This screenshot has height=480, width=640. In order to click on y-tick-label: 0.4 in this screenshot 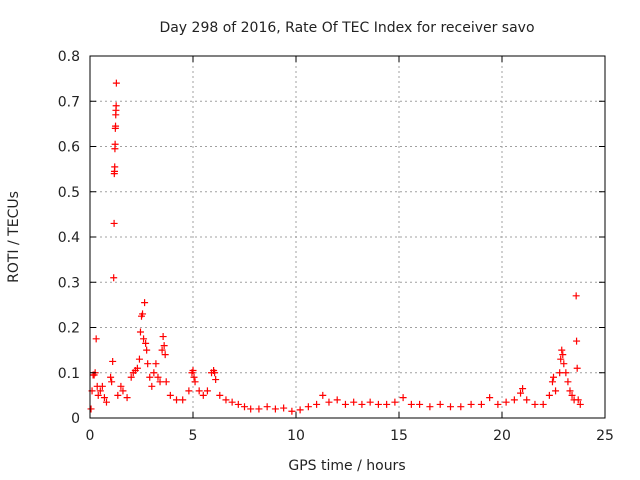, I will do `click(69, 238)`.